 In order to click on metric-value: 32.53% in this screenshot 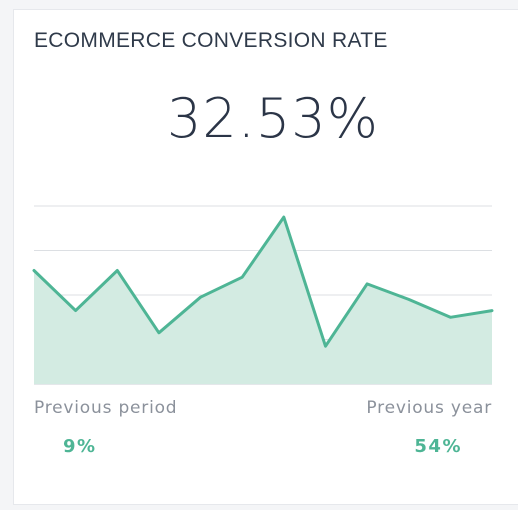, I will do `click(273, 118)`.